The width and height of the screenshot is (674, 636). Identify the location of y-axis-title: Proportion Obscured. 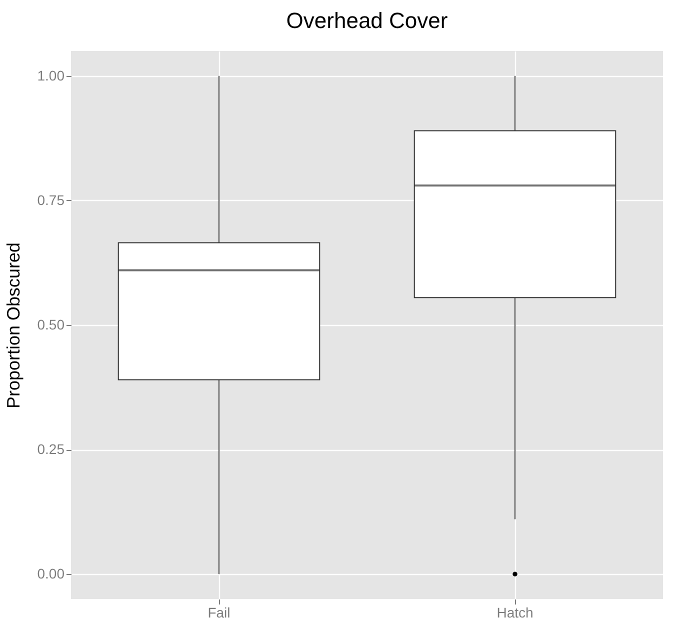
(13, 325).